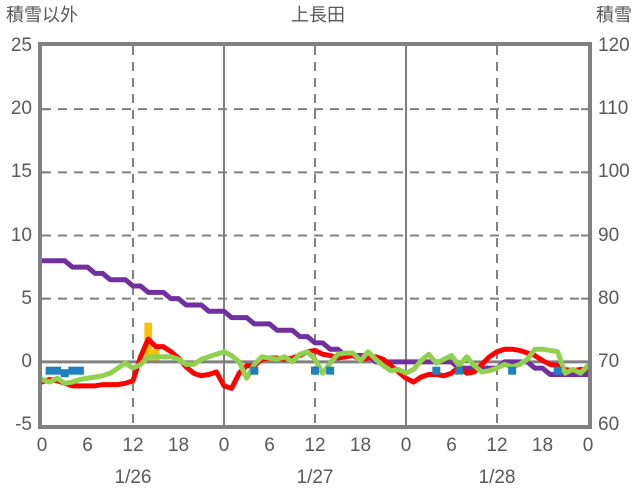 The width and height of the screenshot is (636, 501). I want to click on x-axis-day-label: 1/28, so click(497, 477).